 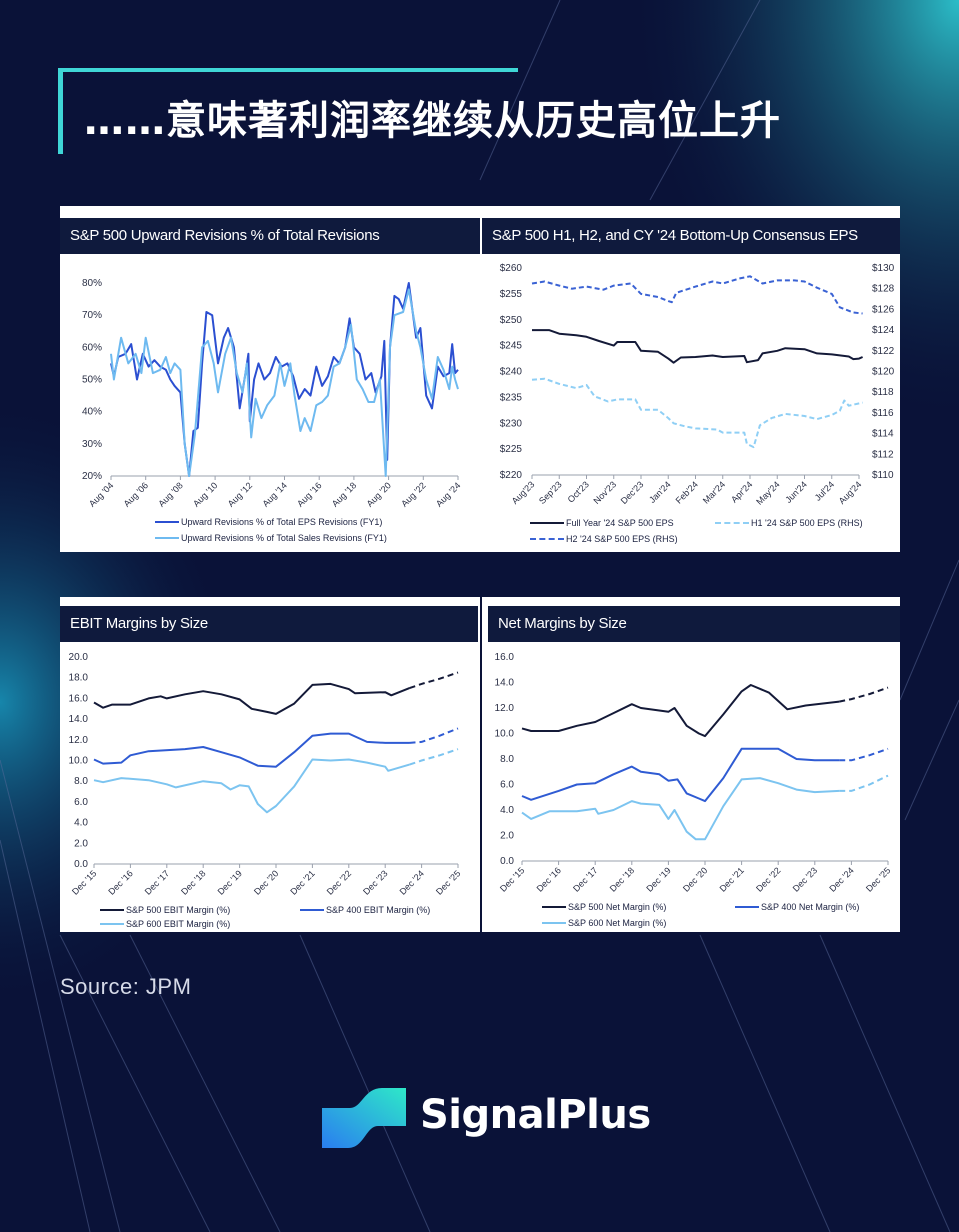 What do you see at coordinates (288, 70) in the screenshot?
I see `title-accent-line` at bounding box center [288, 70].